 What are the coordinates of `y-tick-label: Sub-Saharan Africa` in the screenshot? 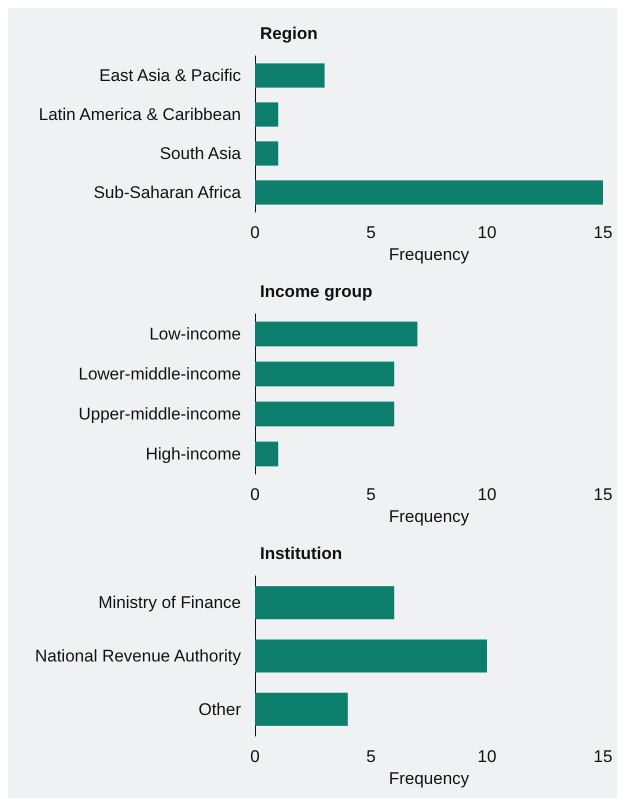 It's located at (168, 192).